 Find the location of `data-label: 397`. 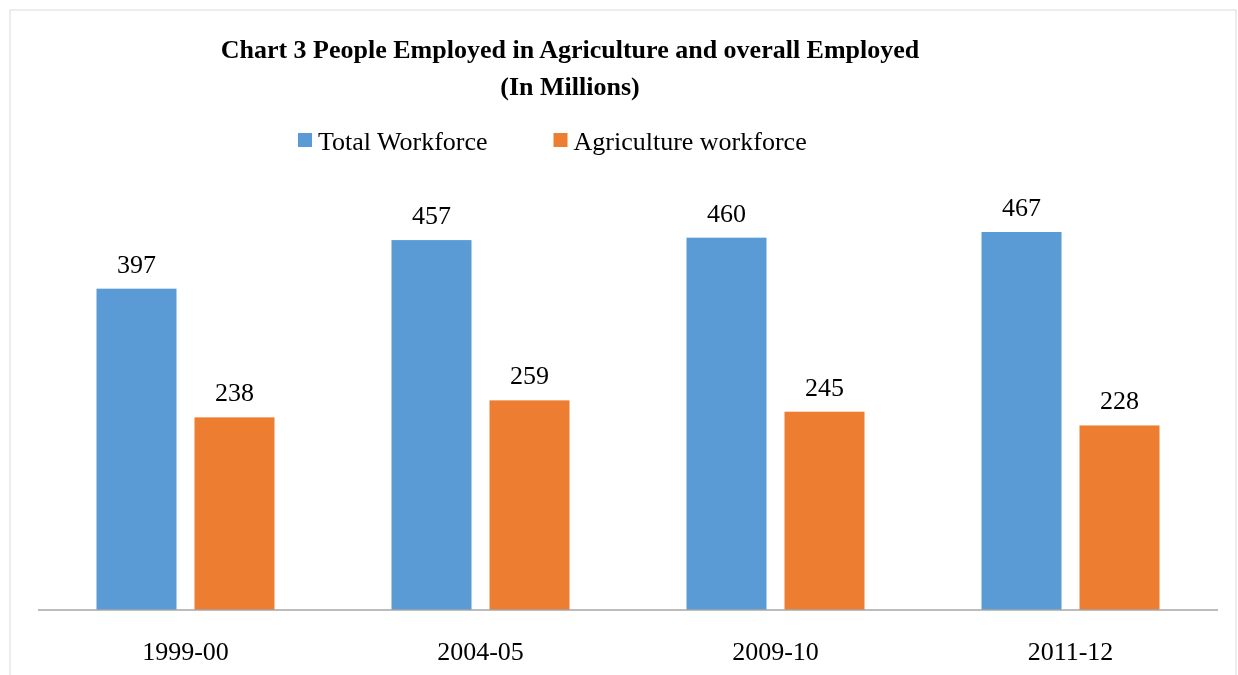

data-label: 397 is located at coordinates (136, 264).